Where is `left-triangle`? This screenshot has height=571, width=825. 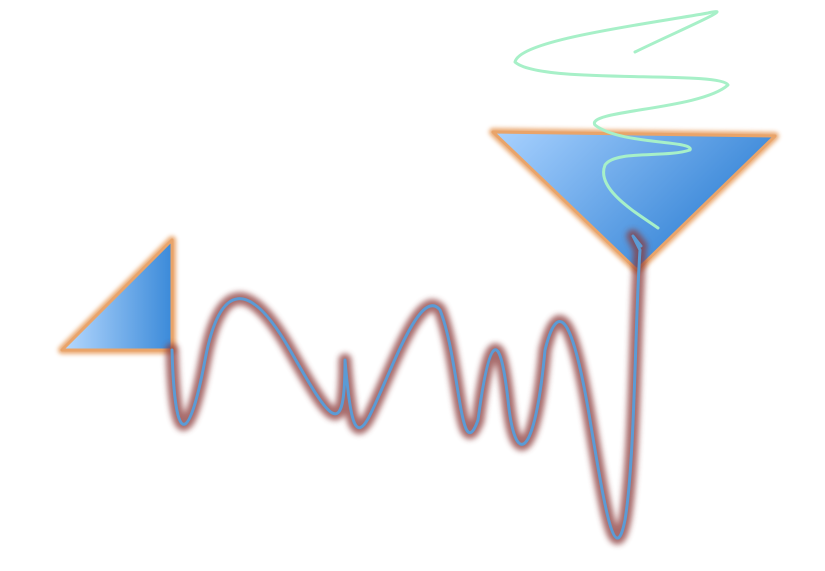 left-triangle is located at coordinates (117, 295).